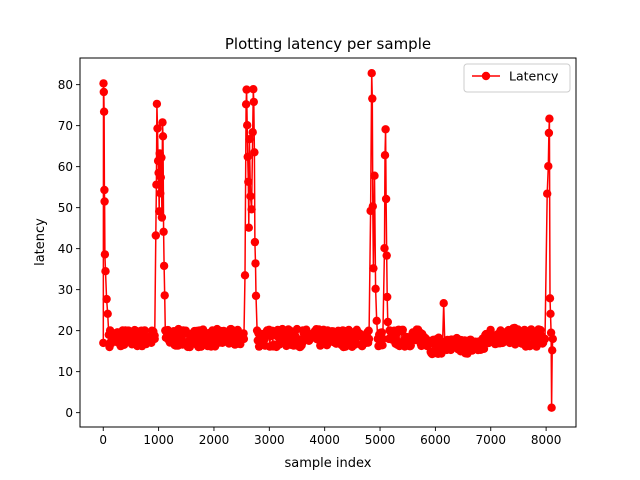 The width and height of the screenshot is (640, 480). Describe the element at coordinates (103, 440) in the screenshot. I see `x-tick-label: 0` at that location.